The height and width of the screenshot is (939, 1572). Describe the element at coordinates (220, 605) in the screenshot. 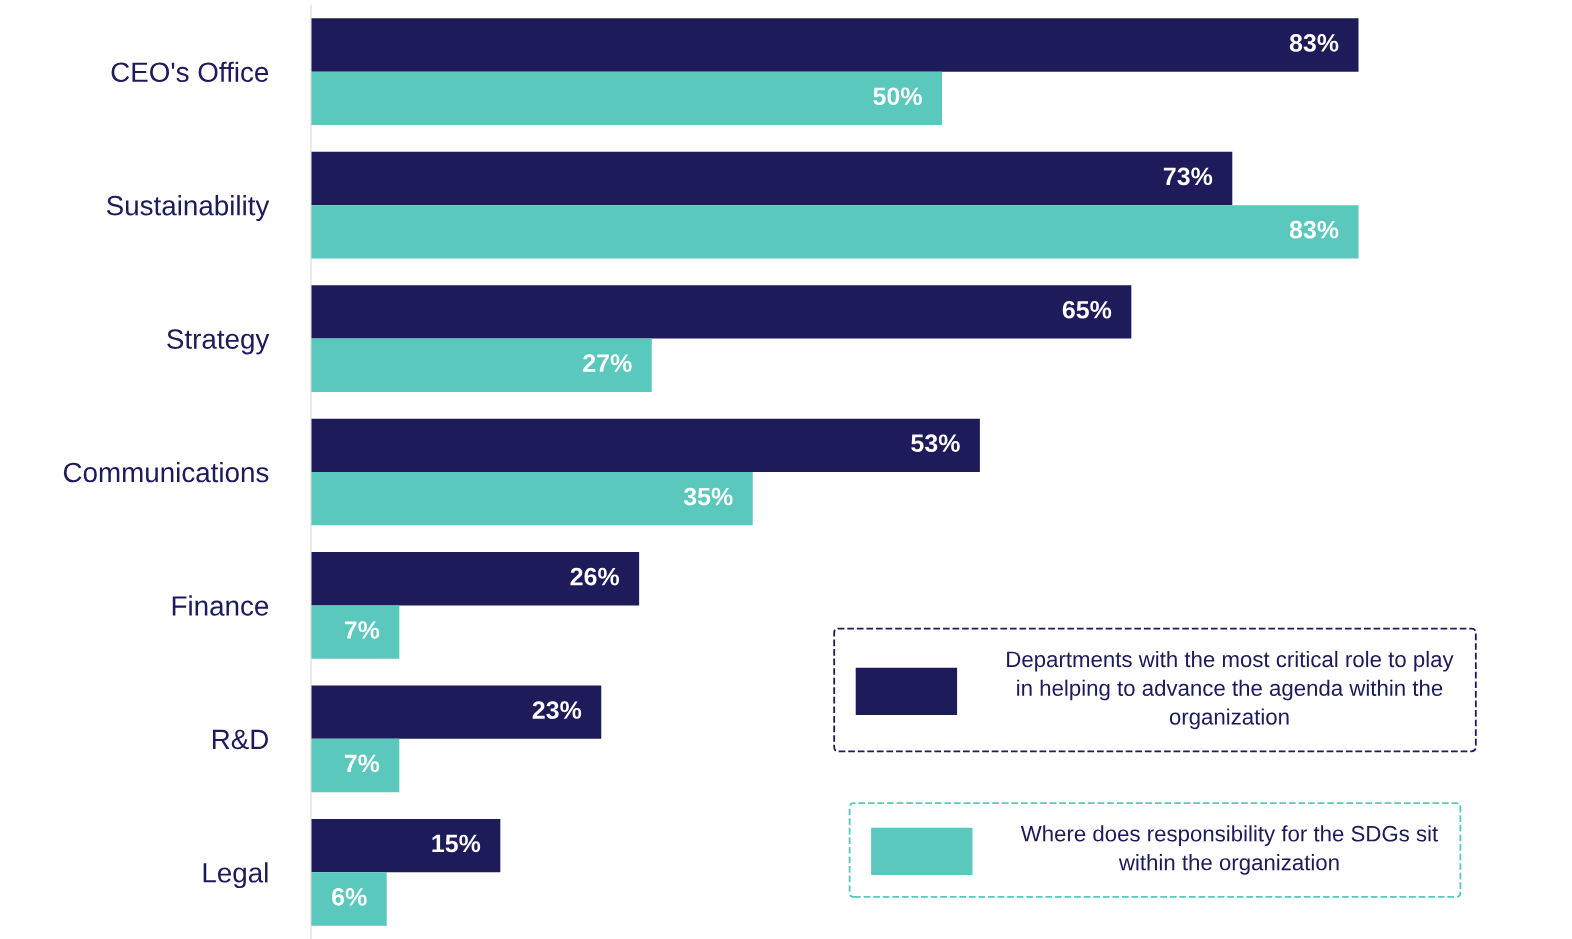

I see `y-tick-label: Finance` at that location.